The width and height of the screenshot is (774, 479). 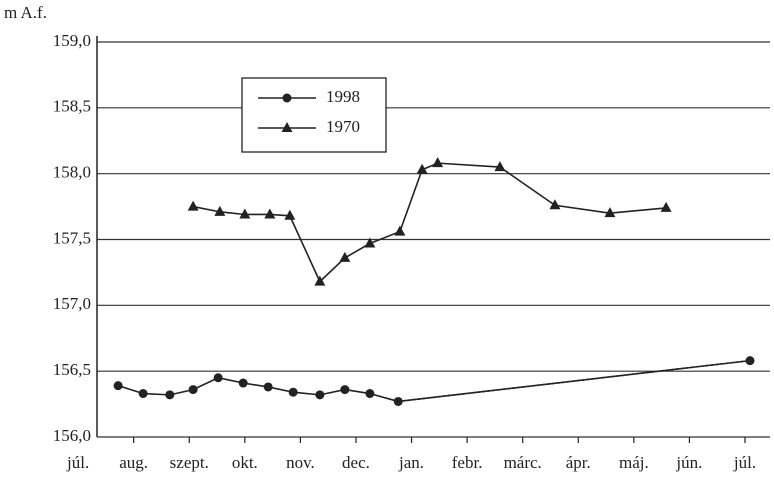 I want to click on legend-box, so click(x=314, y=115).